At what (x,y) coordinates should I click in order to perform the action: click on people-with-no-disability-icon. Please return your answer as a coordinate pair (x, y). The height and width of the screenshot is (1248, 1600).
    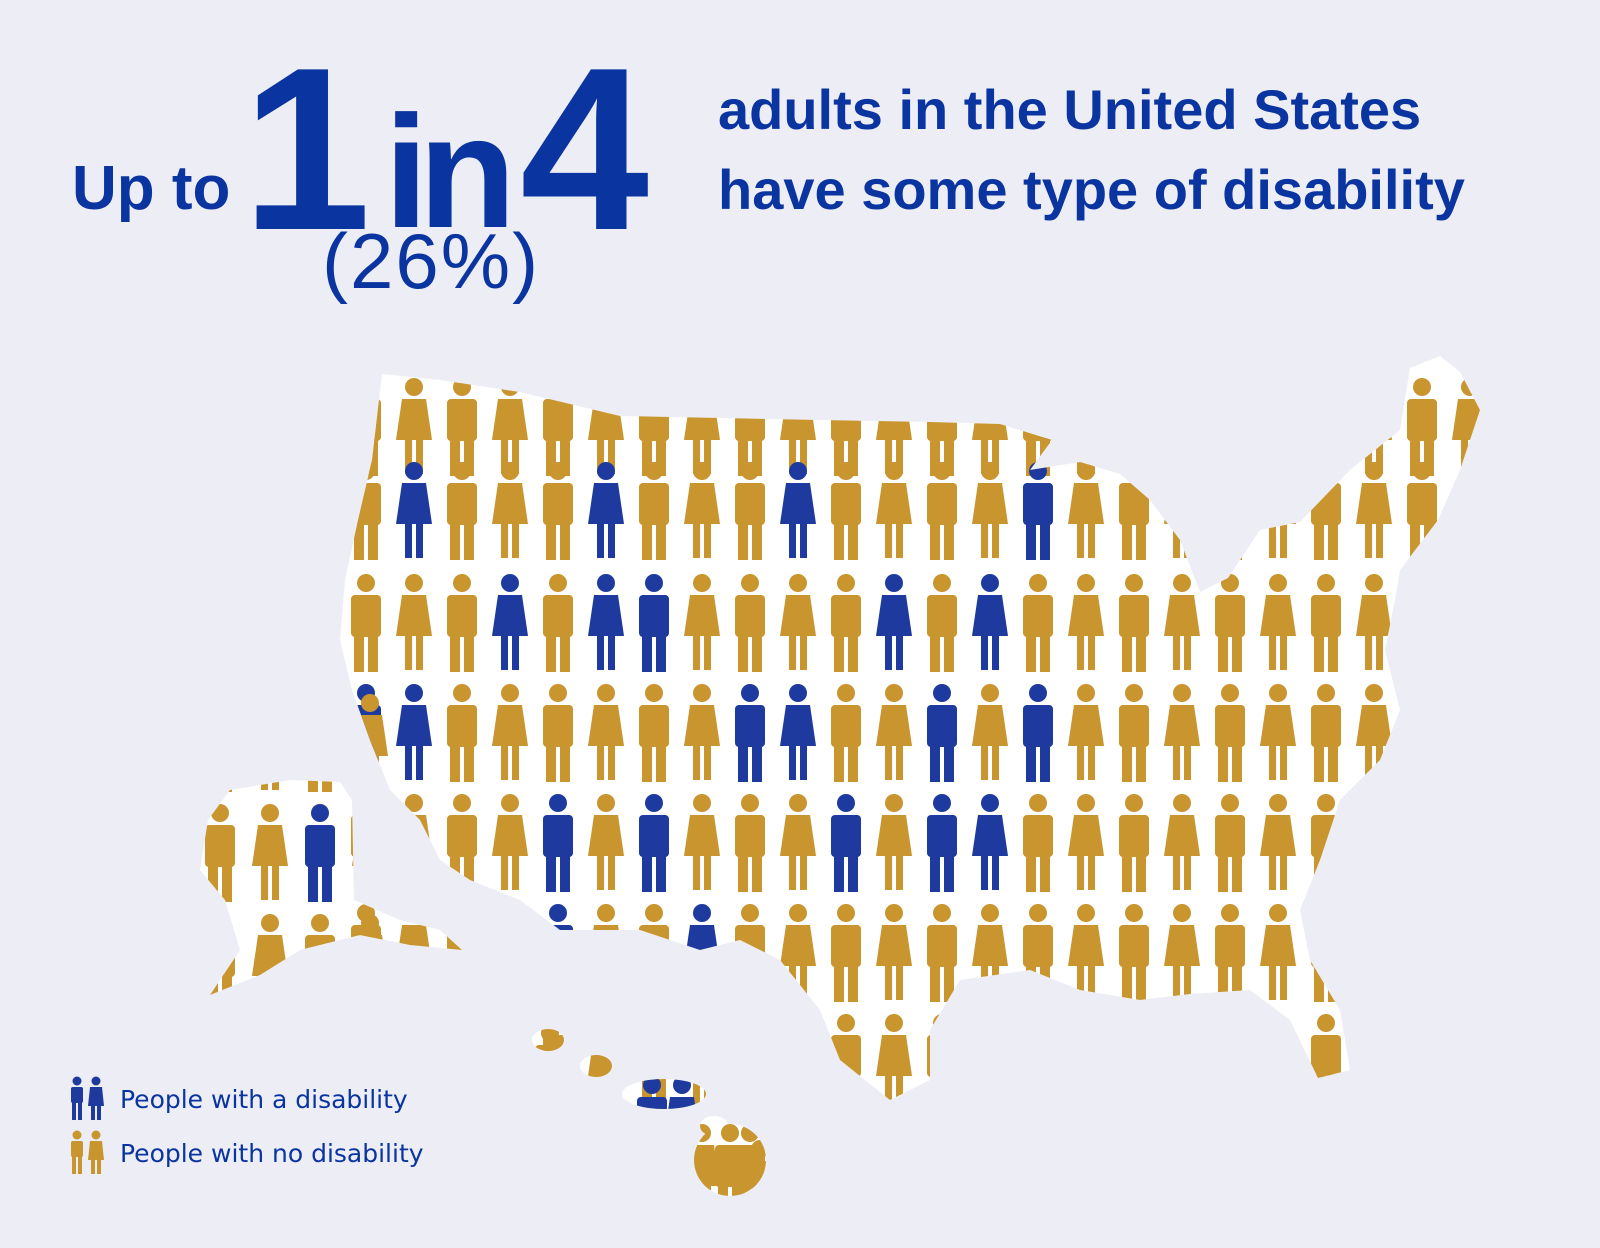
    Looking at the image, I should click on (87, 1152).